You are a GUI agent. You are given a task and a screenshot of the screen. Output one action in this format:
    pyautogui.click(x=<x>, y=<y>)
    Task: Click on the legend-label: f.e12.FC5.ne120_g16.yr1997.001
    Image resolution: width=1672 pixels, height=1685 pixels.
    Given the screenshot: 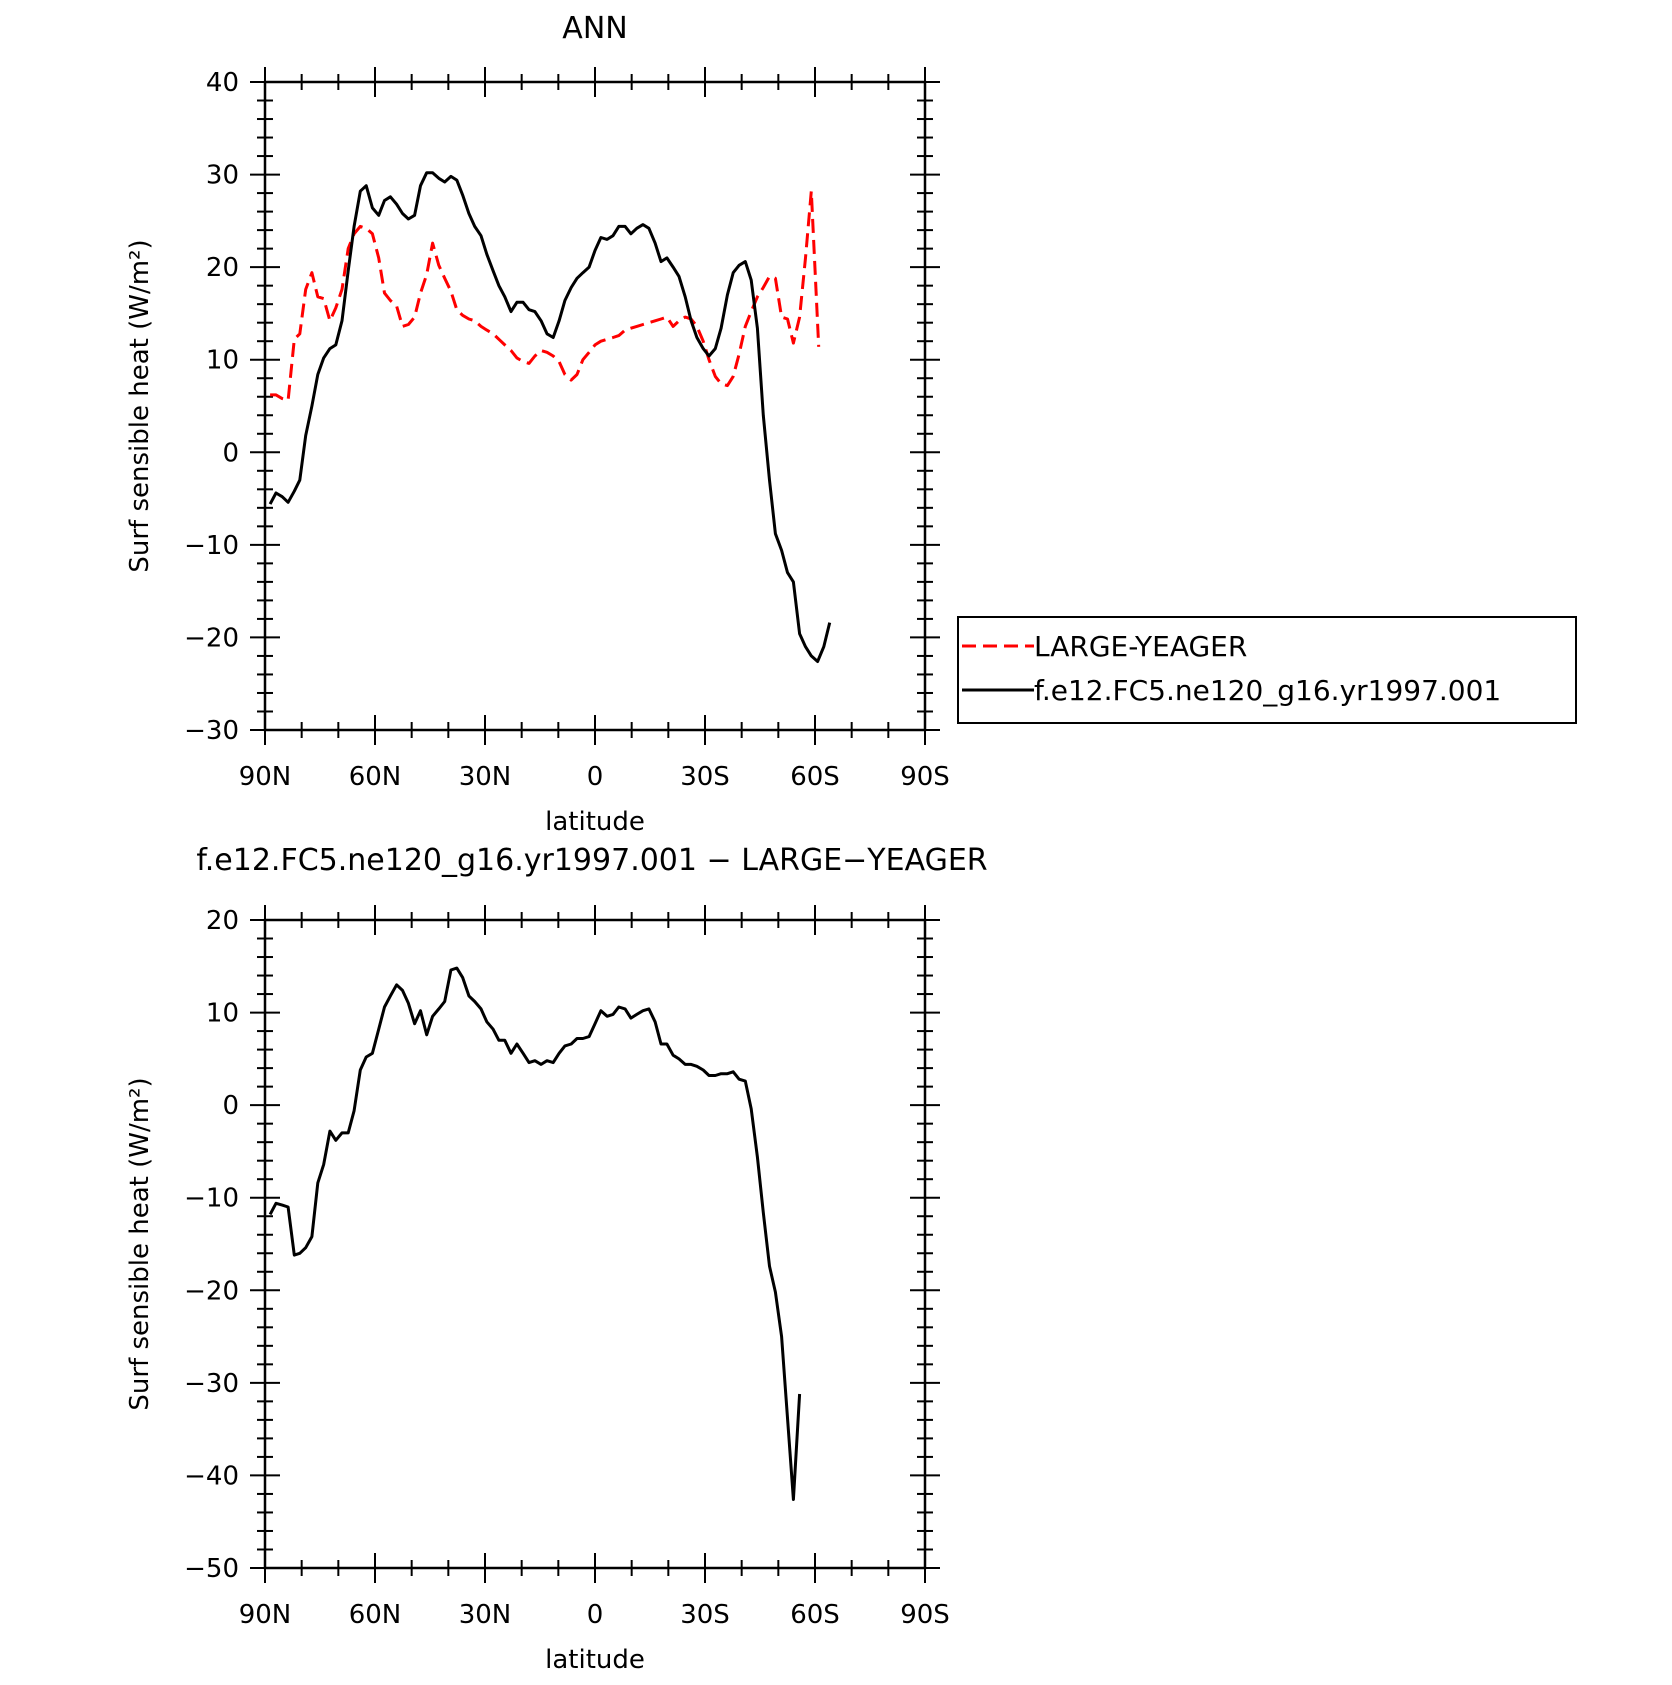 What is the action you would take?
    pyautogui.click(x=1267, y=690)
    